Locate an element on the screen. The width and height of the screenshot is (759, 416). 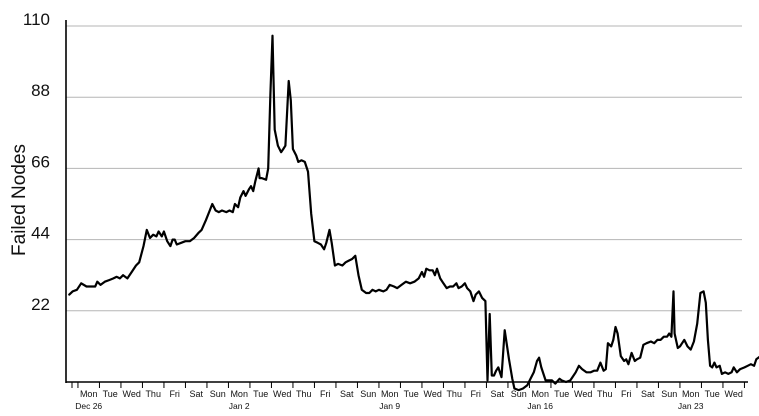
y-tick-label: 22 is located at coordinates (40, 304).